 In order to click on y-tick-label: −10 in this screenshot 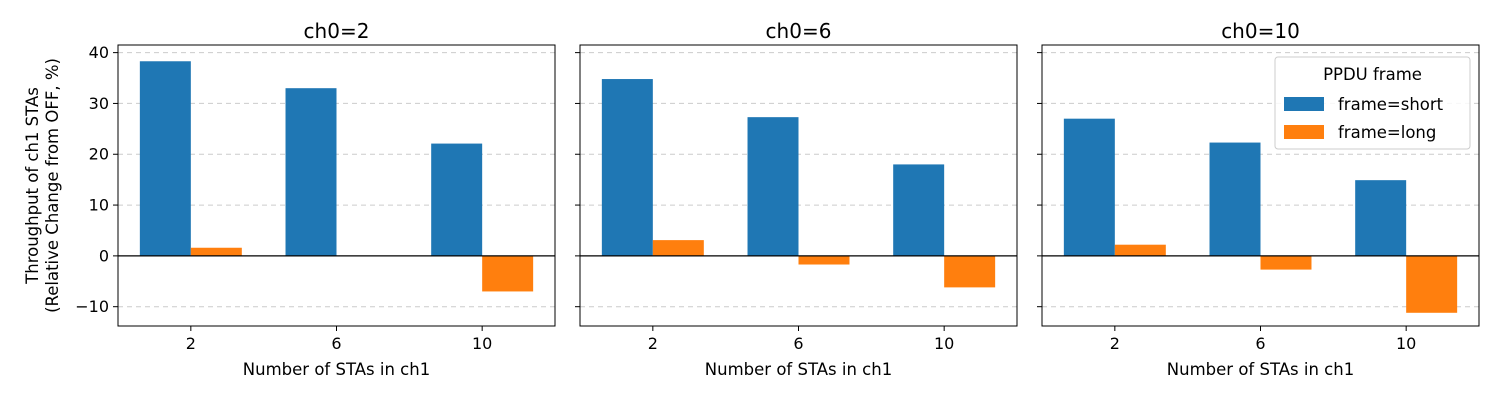, I will do `click(92, 306)`.